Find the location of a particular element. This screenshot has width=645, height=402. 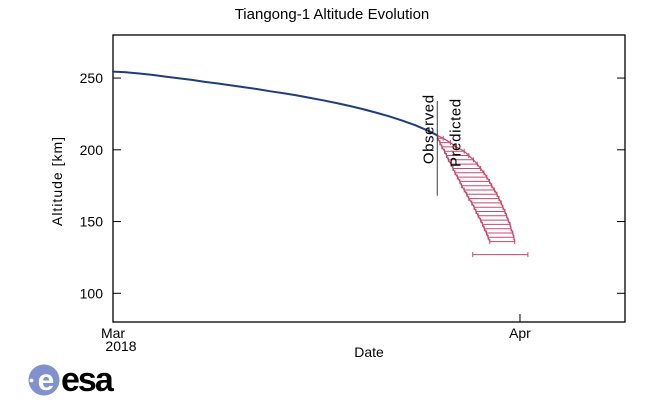

y-tick-label: 100 is located at coordinates (92, 293).